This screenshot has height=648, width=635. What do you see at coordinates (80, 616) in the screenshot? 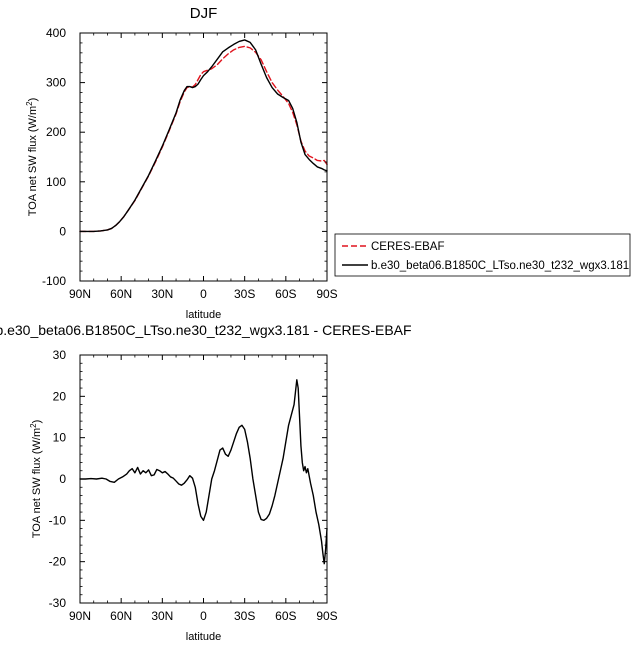
I see `bottom-chart-x-tick-label: 90N` at bounding box center [80, 616].